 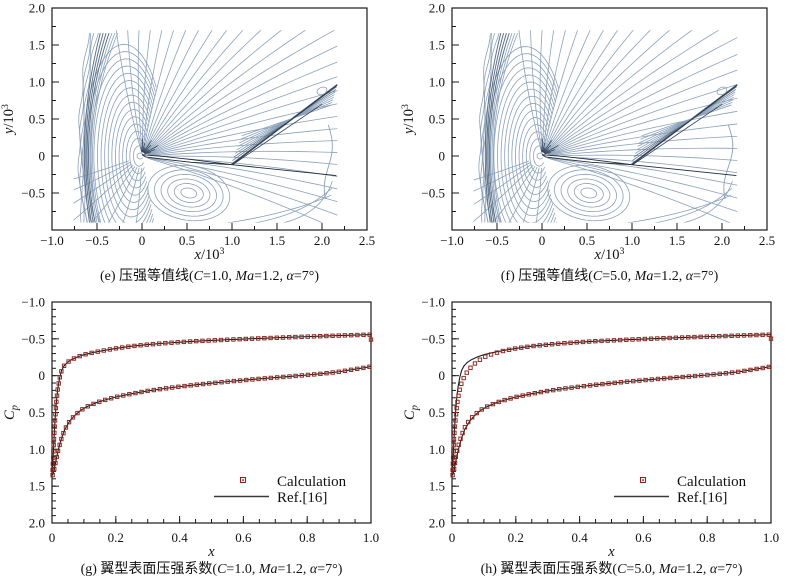 What do you see at coordinates (187, 160) in the screenshot?
I see `airfoil-outline` at bounding box center [187, 160].